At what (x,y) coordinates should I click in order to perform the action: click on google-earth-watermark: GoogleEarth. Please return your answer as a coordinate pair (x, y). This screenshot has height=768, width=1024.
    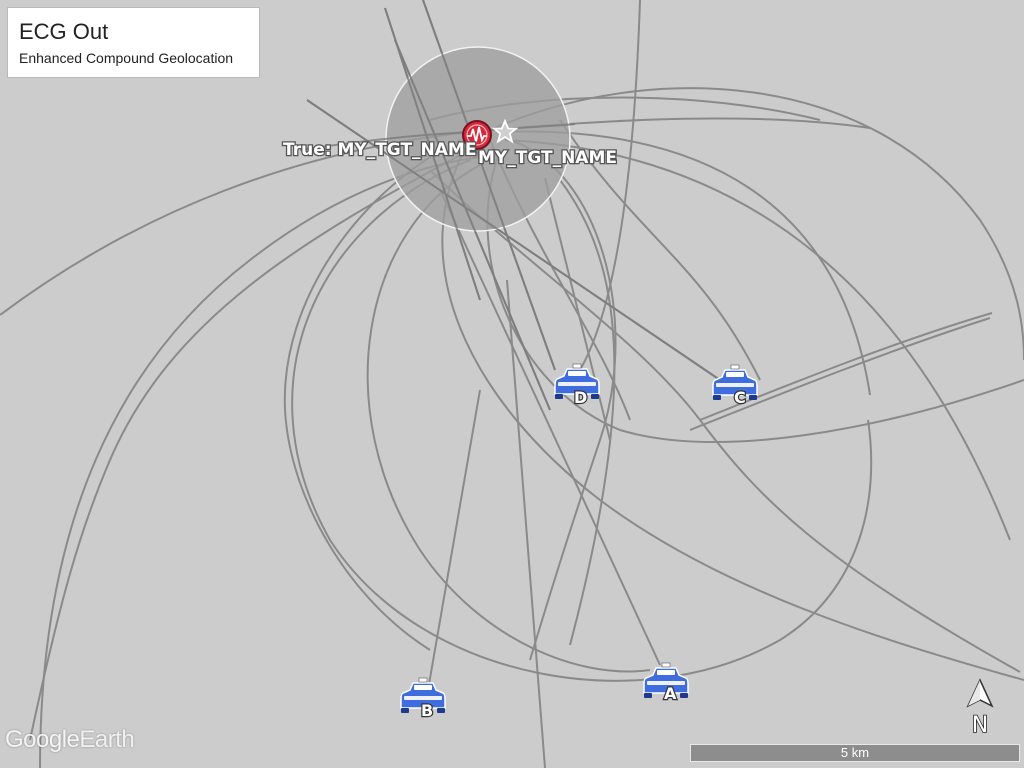
    Looking at the image, I should click on (70, 740).